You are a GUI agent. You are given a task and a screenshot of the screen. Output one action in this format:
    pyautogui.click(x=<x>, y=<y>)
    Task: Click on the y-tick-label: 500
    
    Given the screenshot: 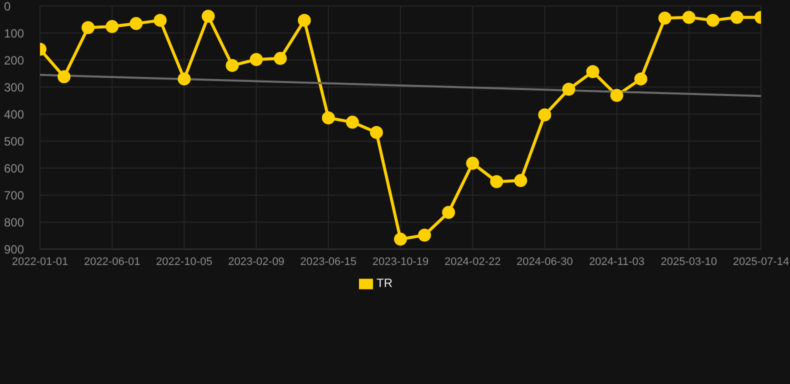 What is the action you would take?
    pyautogui.click(x=14, y=141)
    